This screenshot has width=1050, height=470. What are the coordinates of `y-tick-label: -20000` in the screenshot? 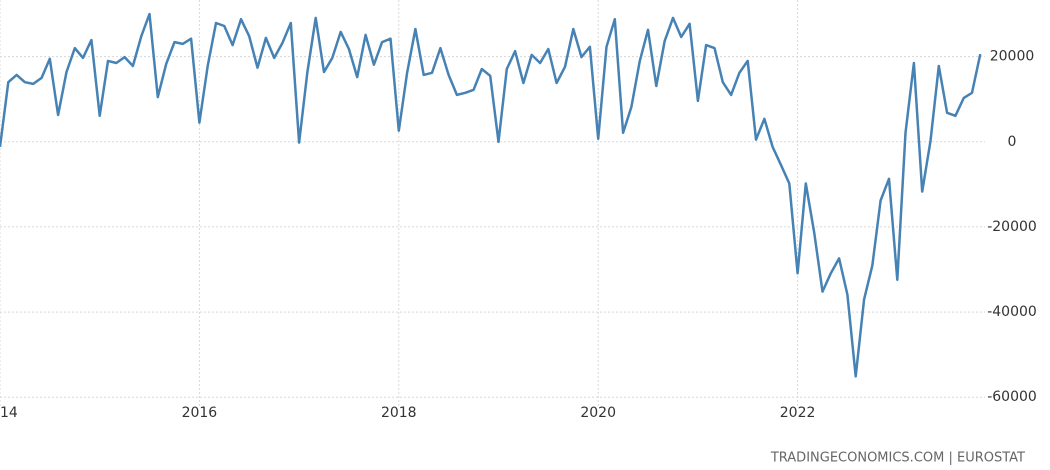 It's located at (1012, 227).